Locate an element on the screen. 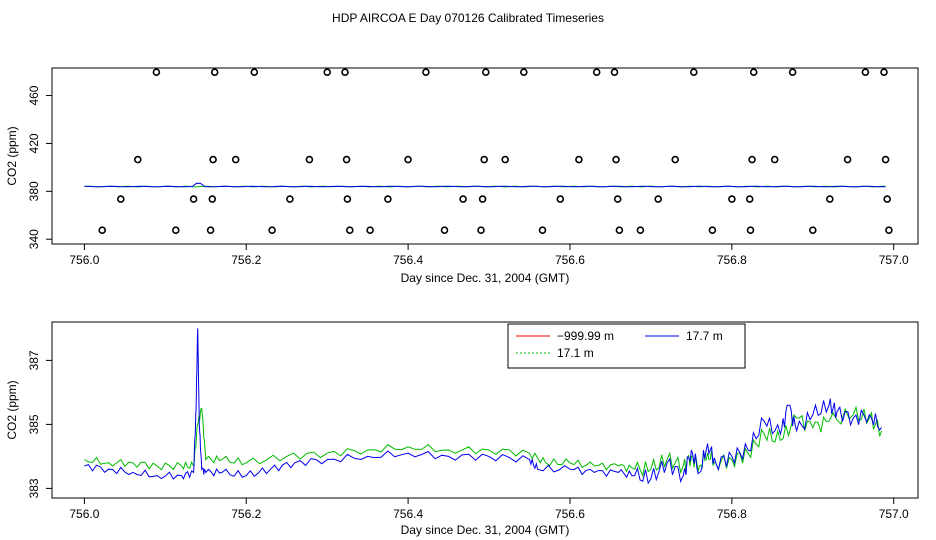  bottom-x-tick-label: 756.4 is located at coordinates (408, 514).